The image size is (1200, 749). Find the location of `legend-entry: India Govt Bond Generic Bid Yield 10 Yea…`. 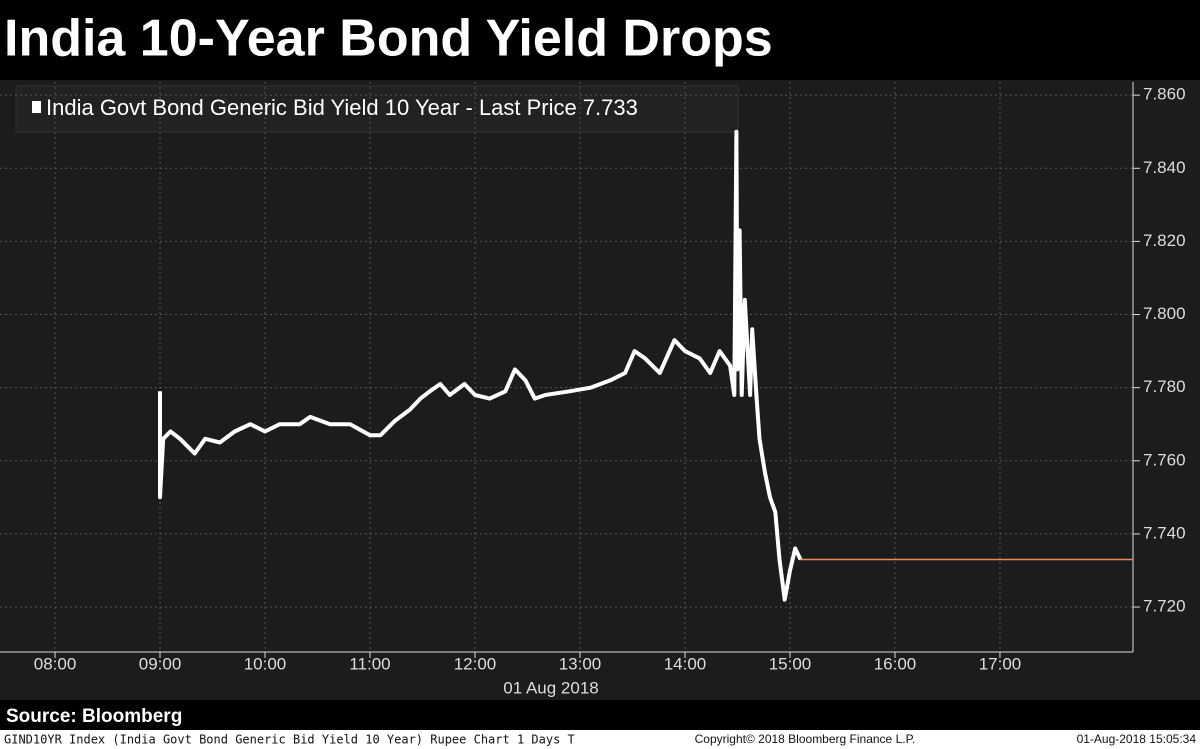

legend-entry: India Govt Bond Generic Bid Yield 10 Yea… is located at coordinates (311, 107).